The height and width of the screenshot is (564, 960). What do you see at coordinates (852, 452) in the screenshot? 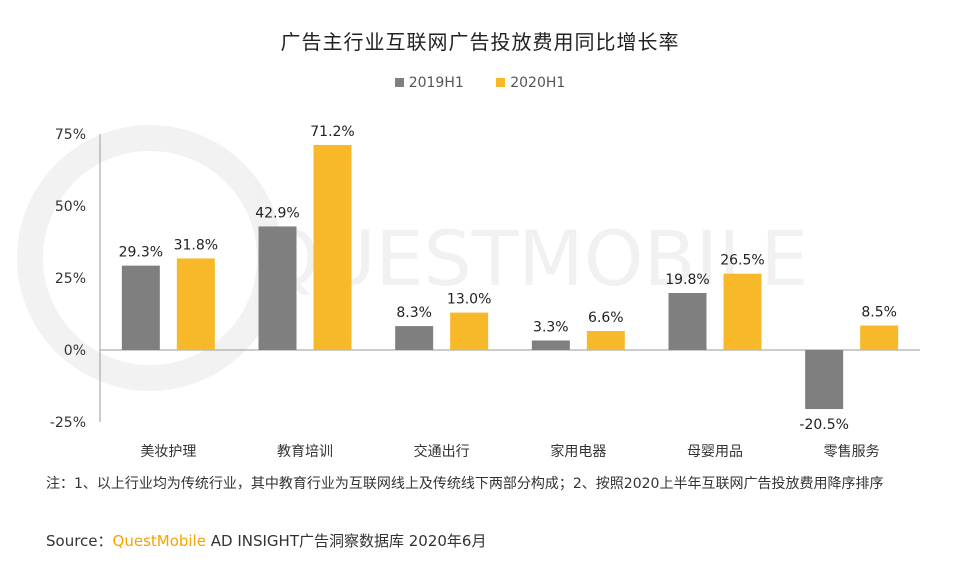
I see `category-label: 零售服务` at bounding box center [852, 452].